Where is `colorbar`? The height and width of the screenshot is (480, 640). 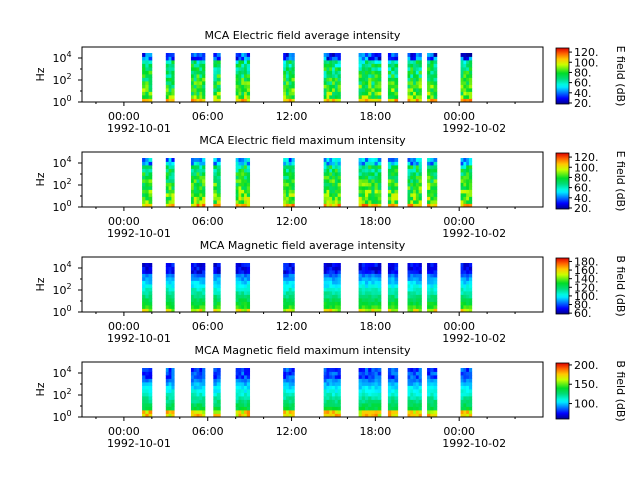 colorbar is located at coordinates (562, 391).